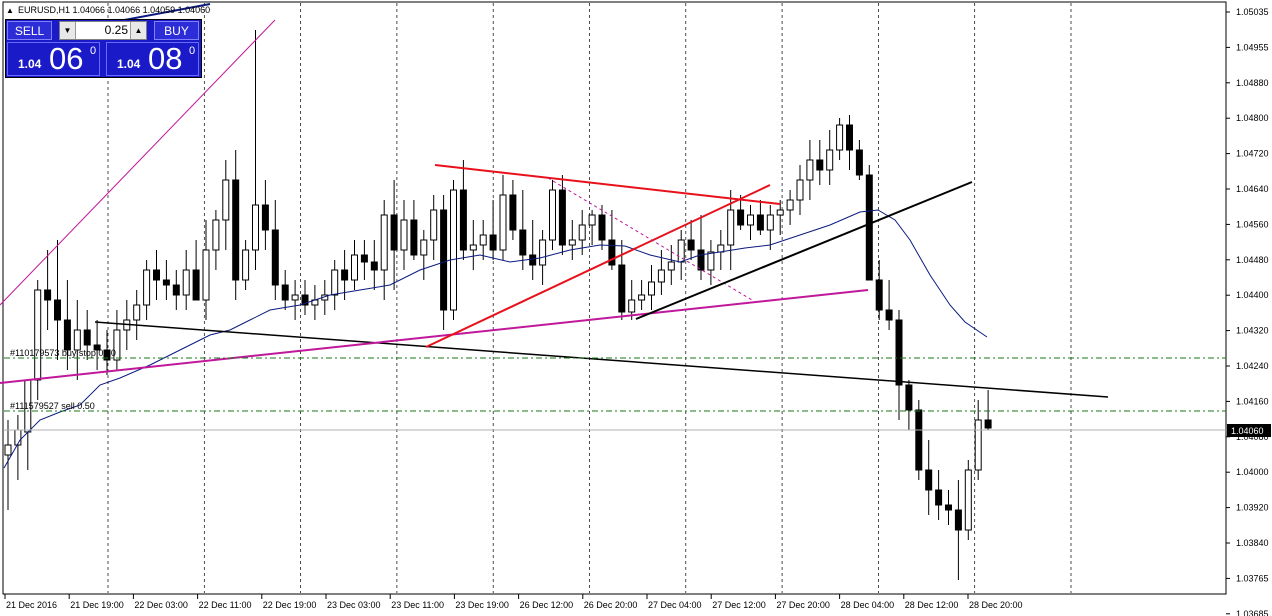 The width and height of the screenshot is (1272, 616). What do you see at coordinates (547, 605) in the screenshot?
I see `time-tick-label: 26 Dec 12:00` at bounding box center [547, 605].